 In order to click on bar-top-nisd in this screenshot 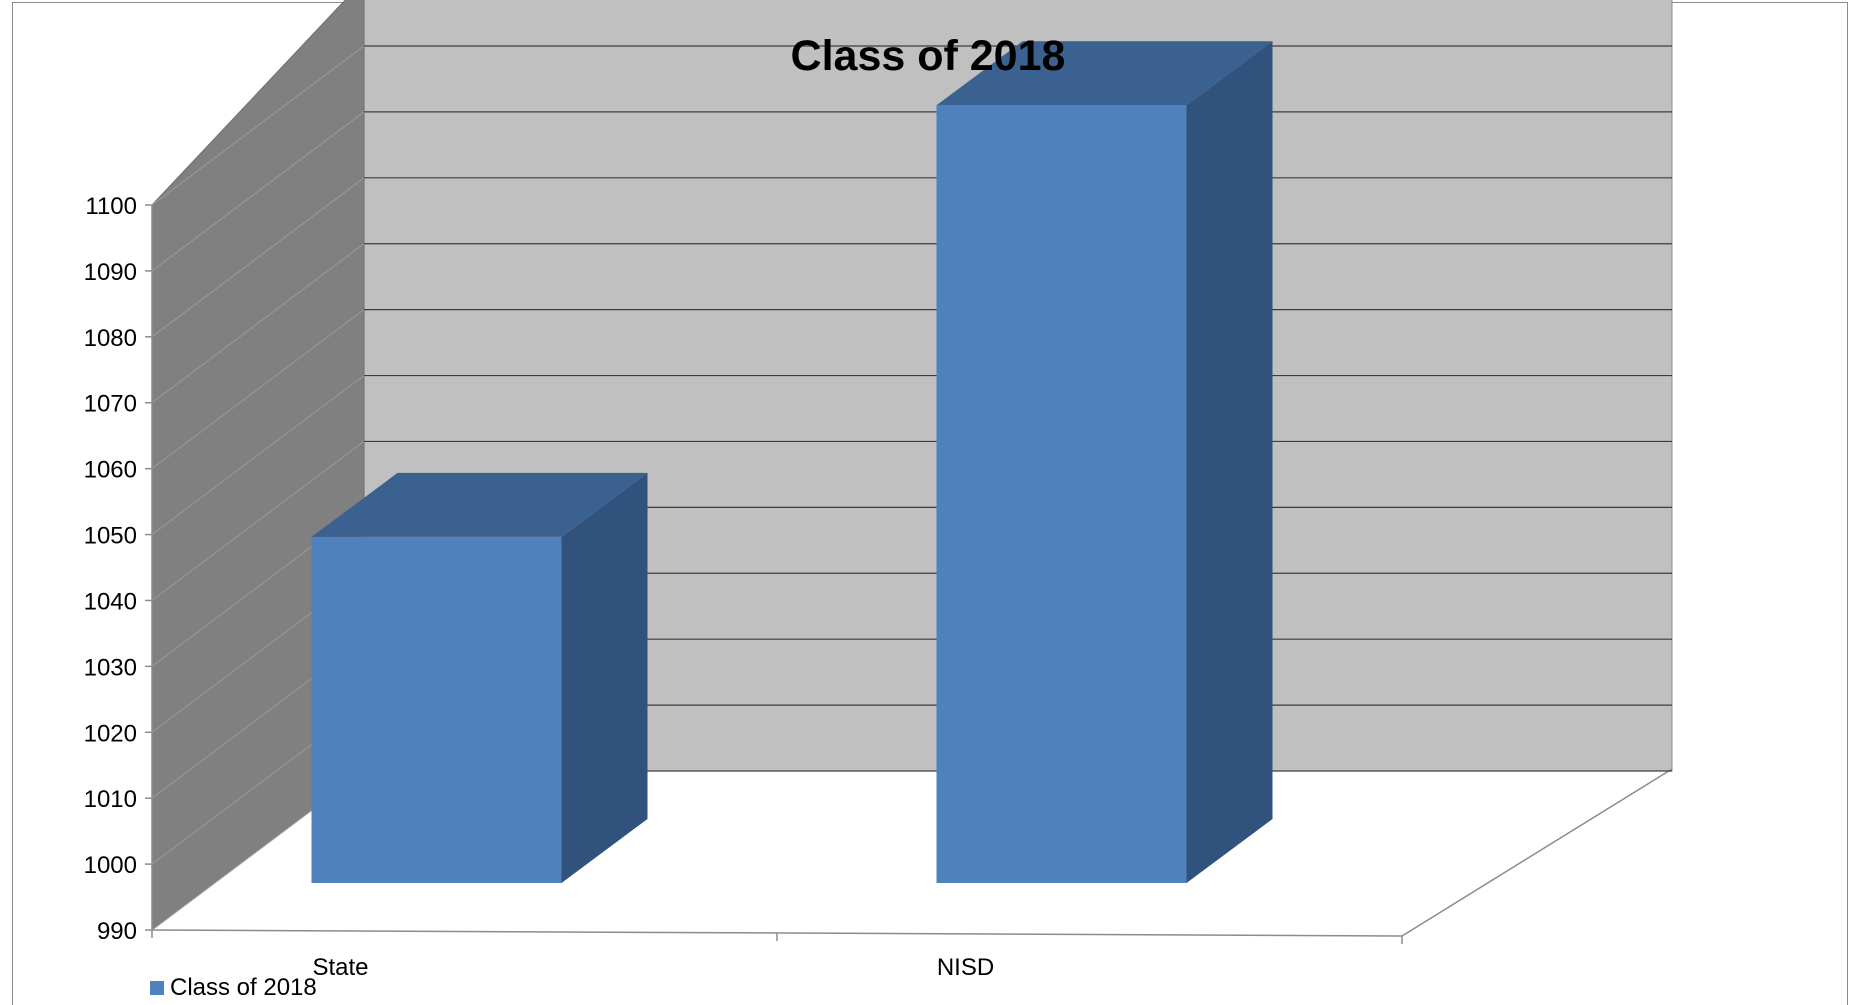, I will do `click(1104, 73)`.